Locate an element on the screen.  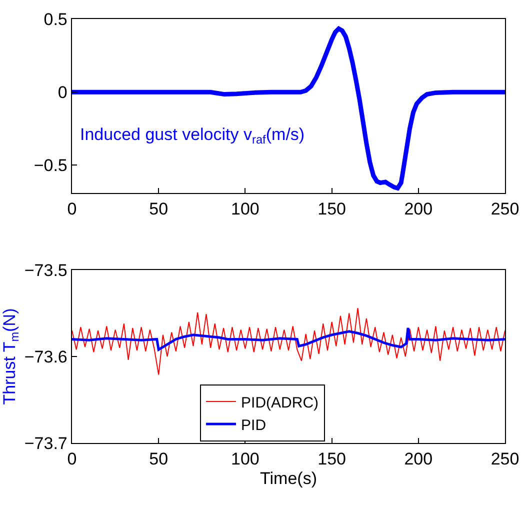
y-tick-label: −73.5 is located at coordinates (46, 270).